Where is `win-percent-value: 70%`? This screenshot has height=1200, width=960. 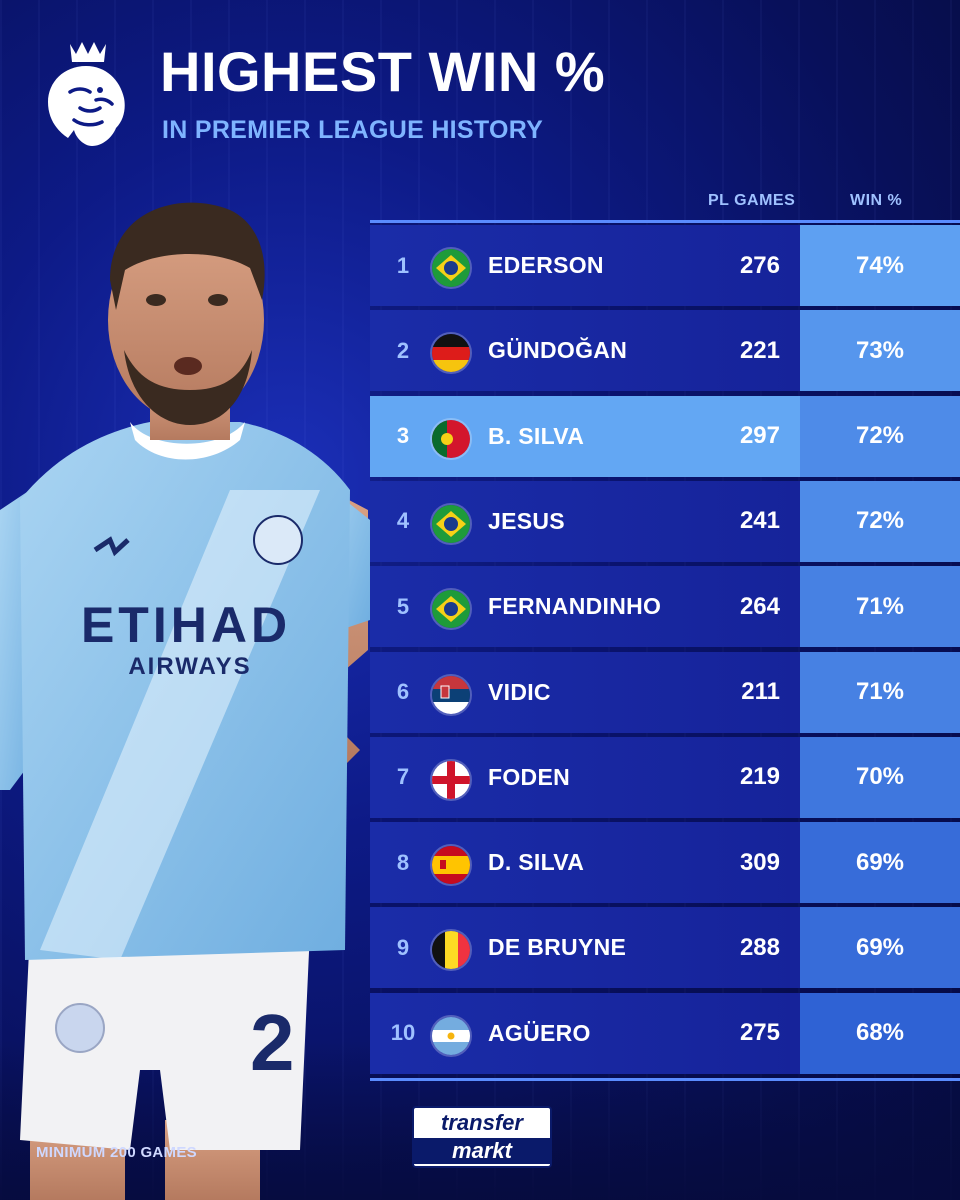
win-percent-value: 70% is located at coordinates (880, 777).